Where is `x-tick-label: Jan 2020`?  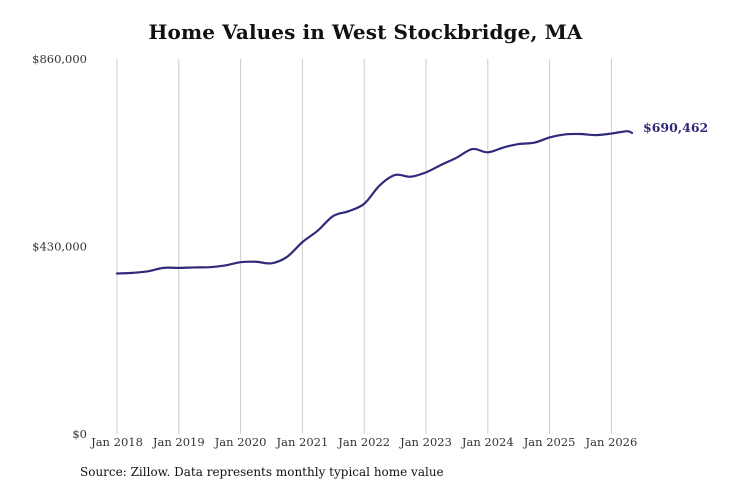 x-tick-label: Jan 2020 is located at coordinates (240, 442).